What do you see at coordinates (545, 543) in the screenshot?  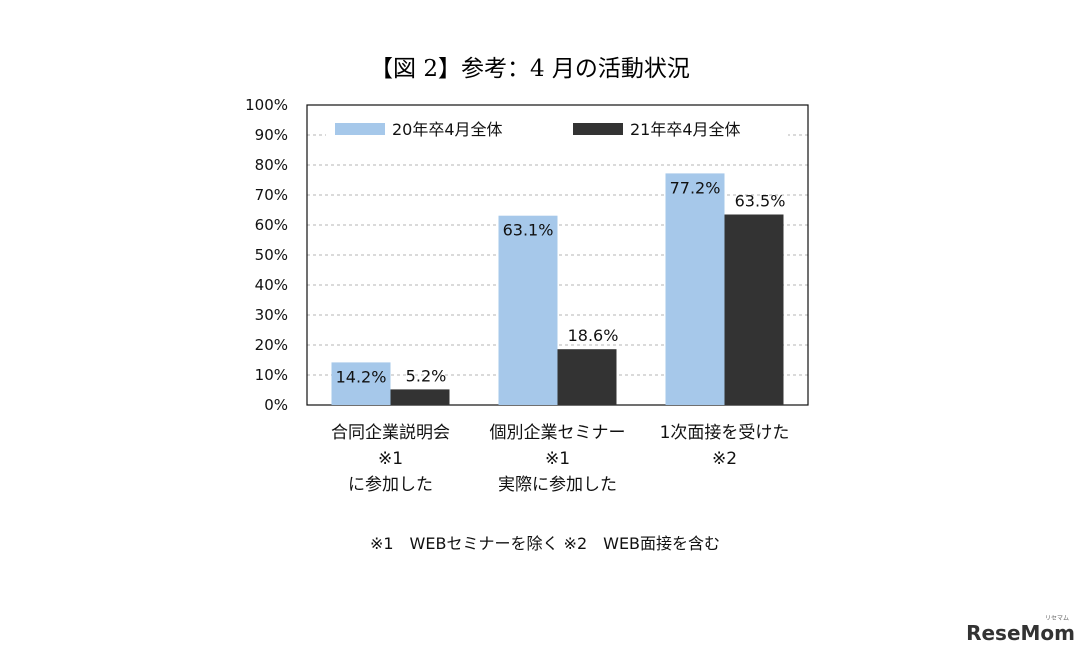 I see `footnote: ※1 WEBセミナーを除く ※2 WEB面接を含む` at bounding box center [545, 543].